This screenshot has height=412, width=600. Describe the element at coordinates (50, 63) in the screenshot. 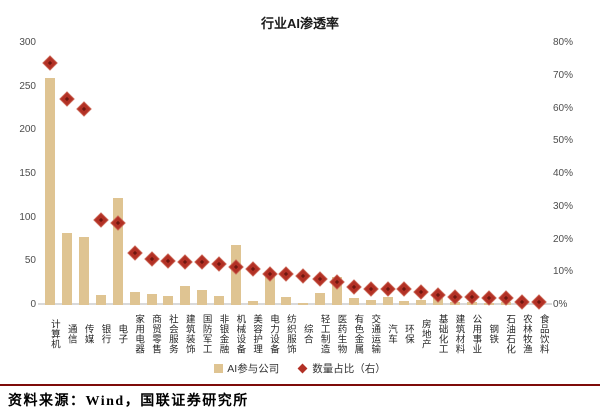

I see `marker-计算机` at that location.